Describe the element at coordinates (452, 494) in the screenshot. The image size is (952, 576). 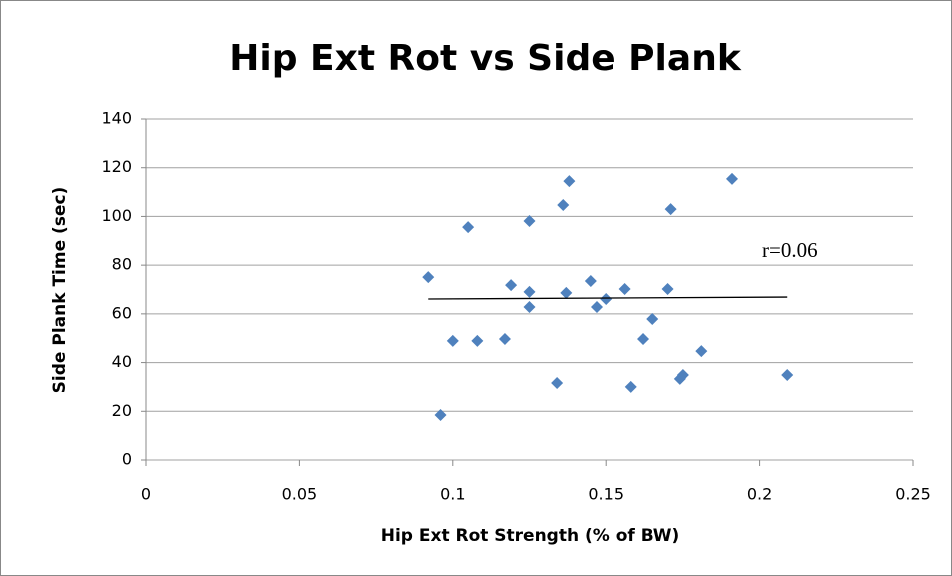
I see `x-tick-label: 0.1` at that location.